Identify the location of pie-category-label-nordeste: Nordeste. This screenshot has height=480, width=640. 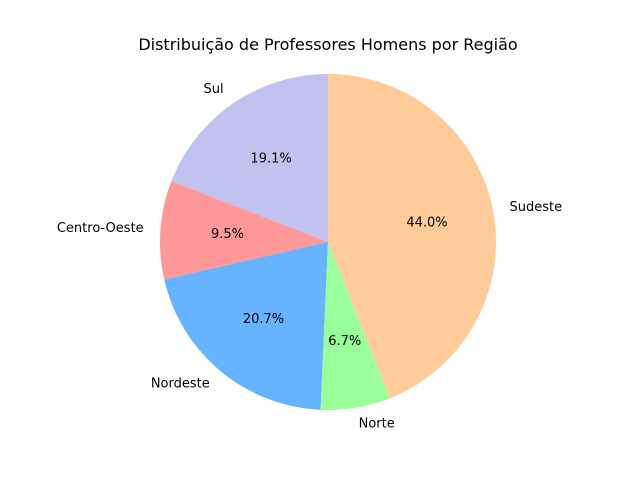
(180, 384).